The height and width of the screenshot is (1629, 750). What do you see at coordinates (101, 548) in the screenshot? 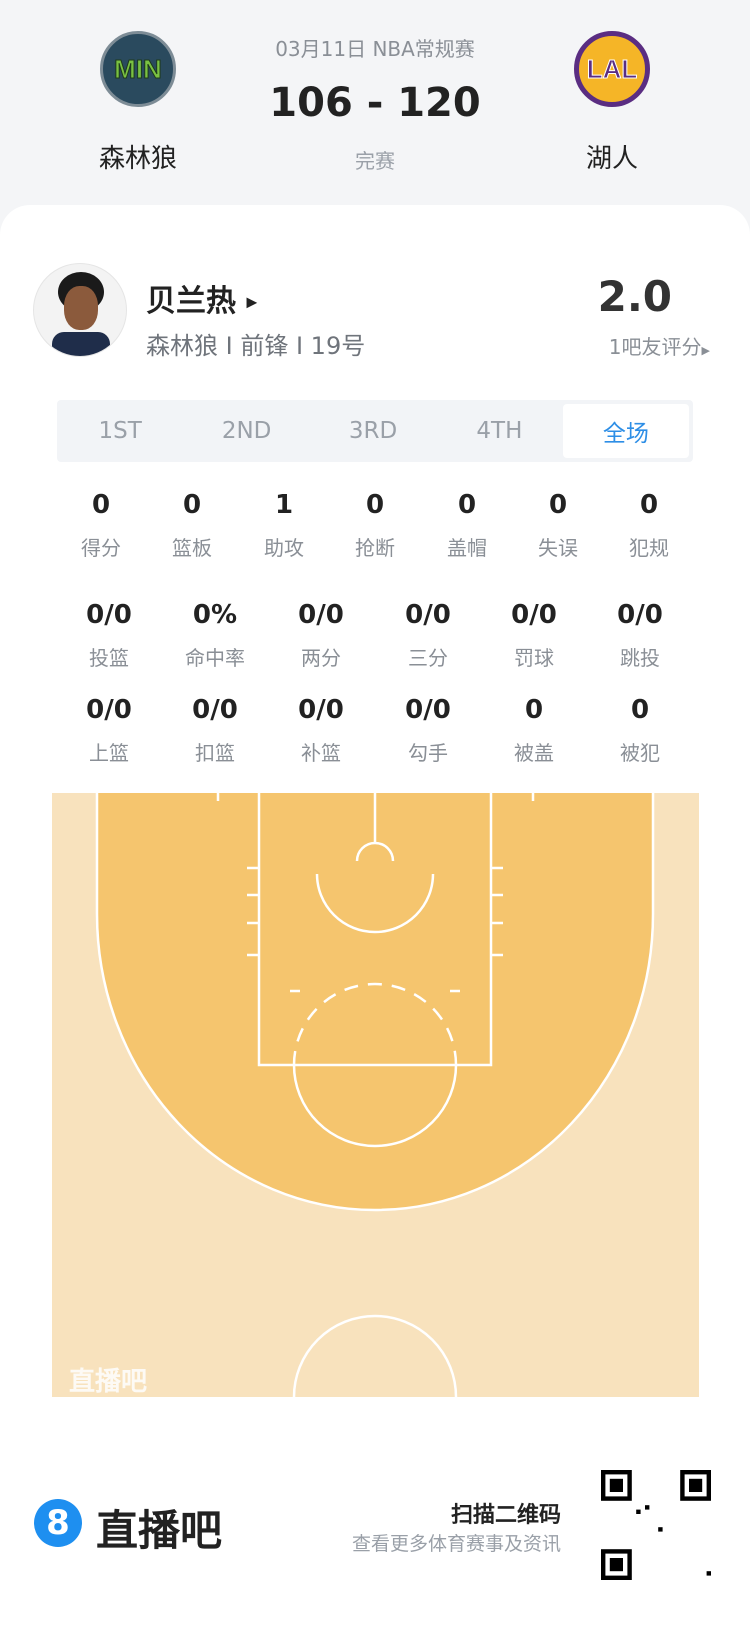
I see `stat-label: 得分` at bounding box center [101, 548].